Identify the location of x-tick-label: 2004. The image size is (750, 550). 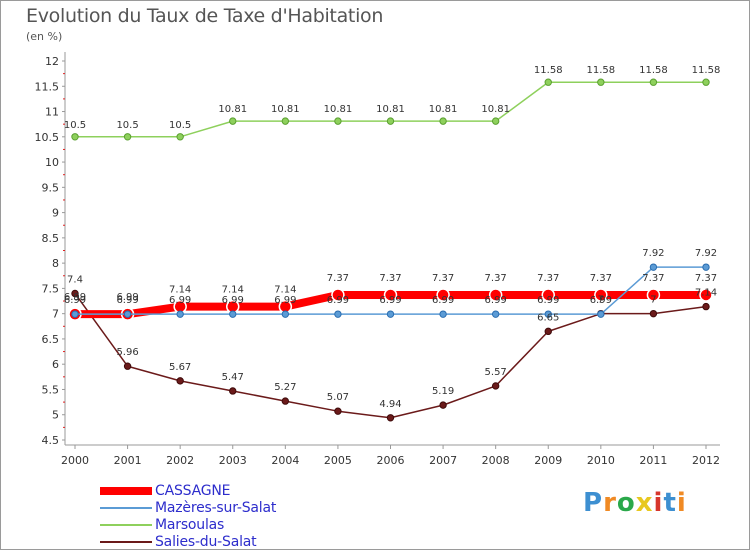
(285, 460).